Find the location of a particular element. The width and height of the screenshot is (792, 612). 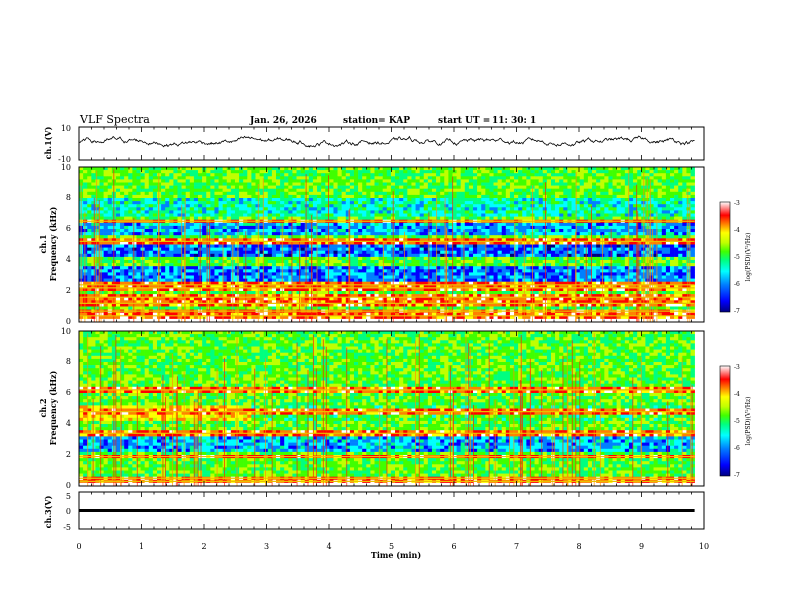

ch2-ytick-6: 6 is located at coordinates (68, 392).